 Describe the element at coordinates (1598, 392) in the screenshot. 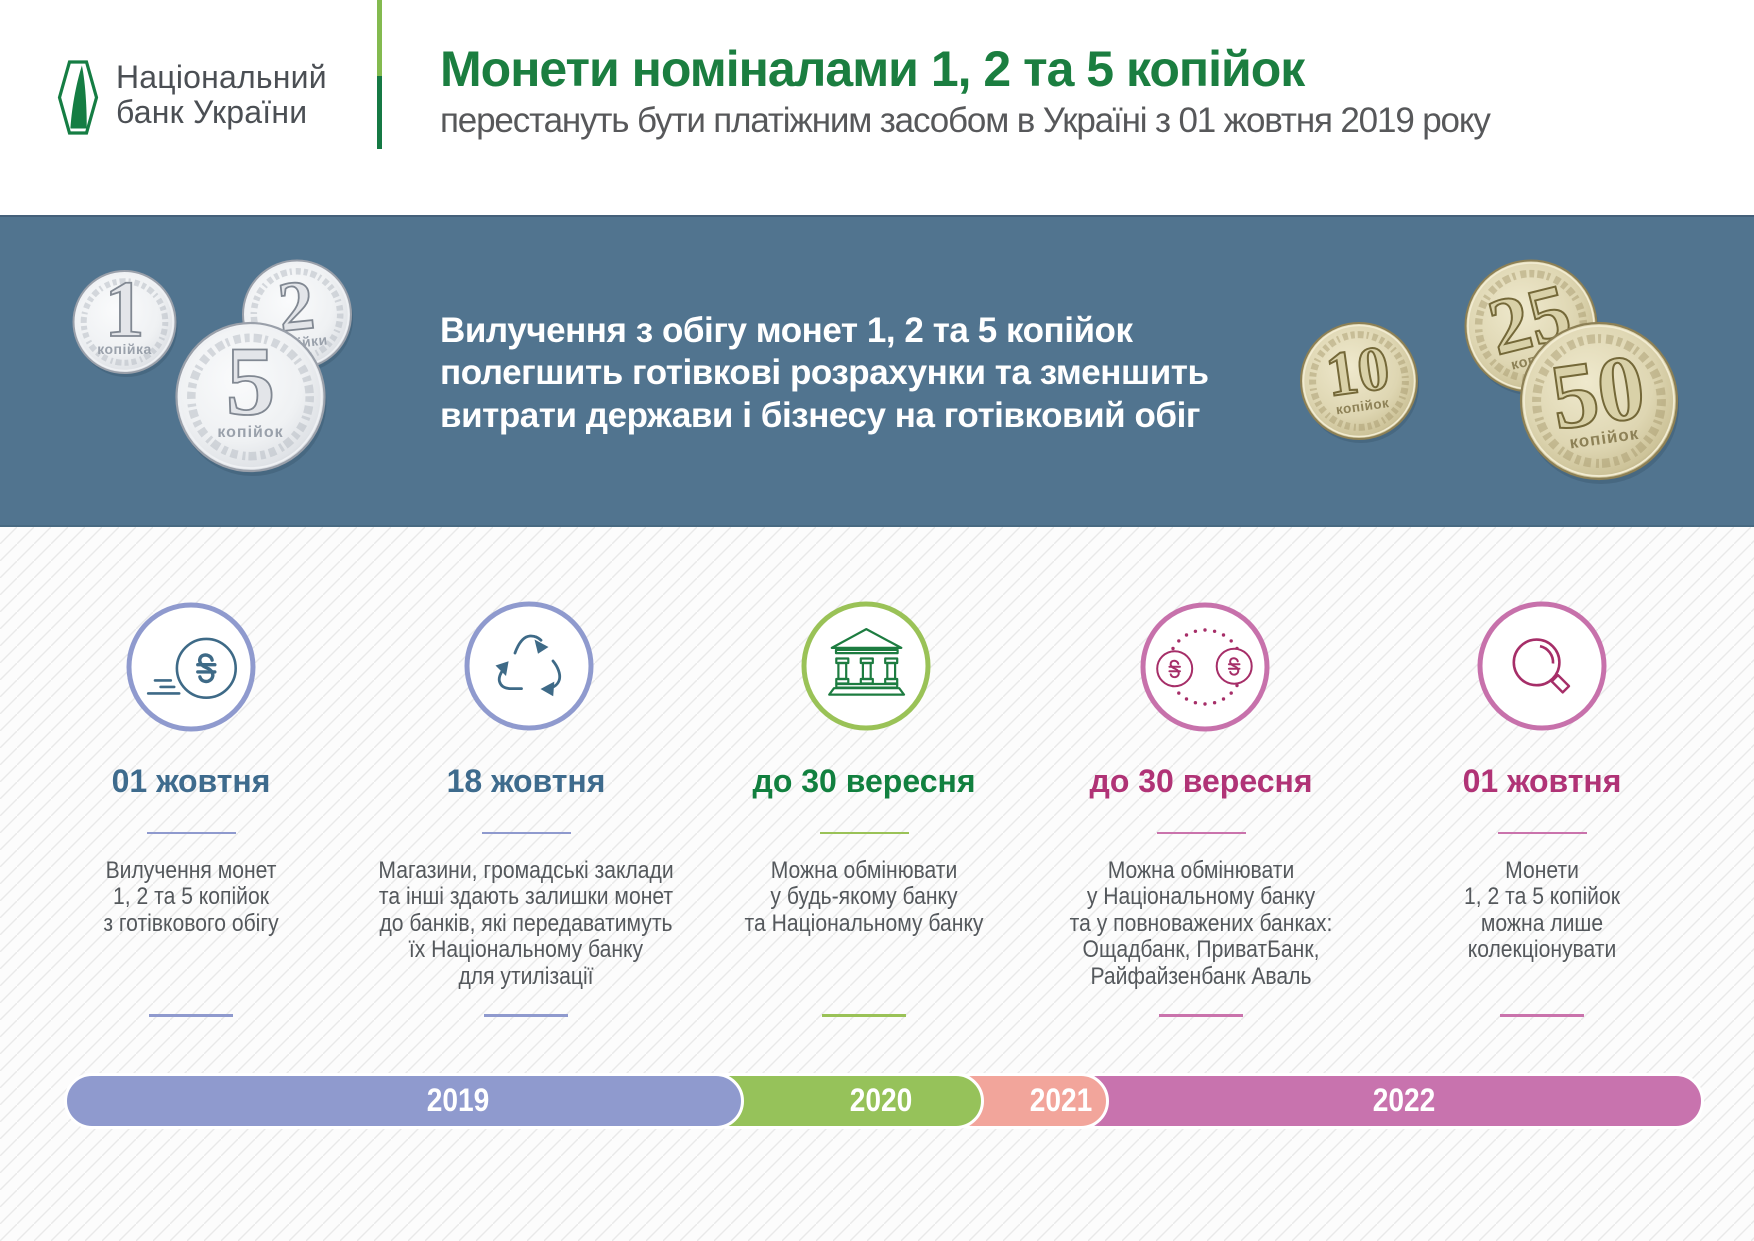

I see `svg-text: 50` at that location.